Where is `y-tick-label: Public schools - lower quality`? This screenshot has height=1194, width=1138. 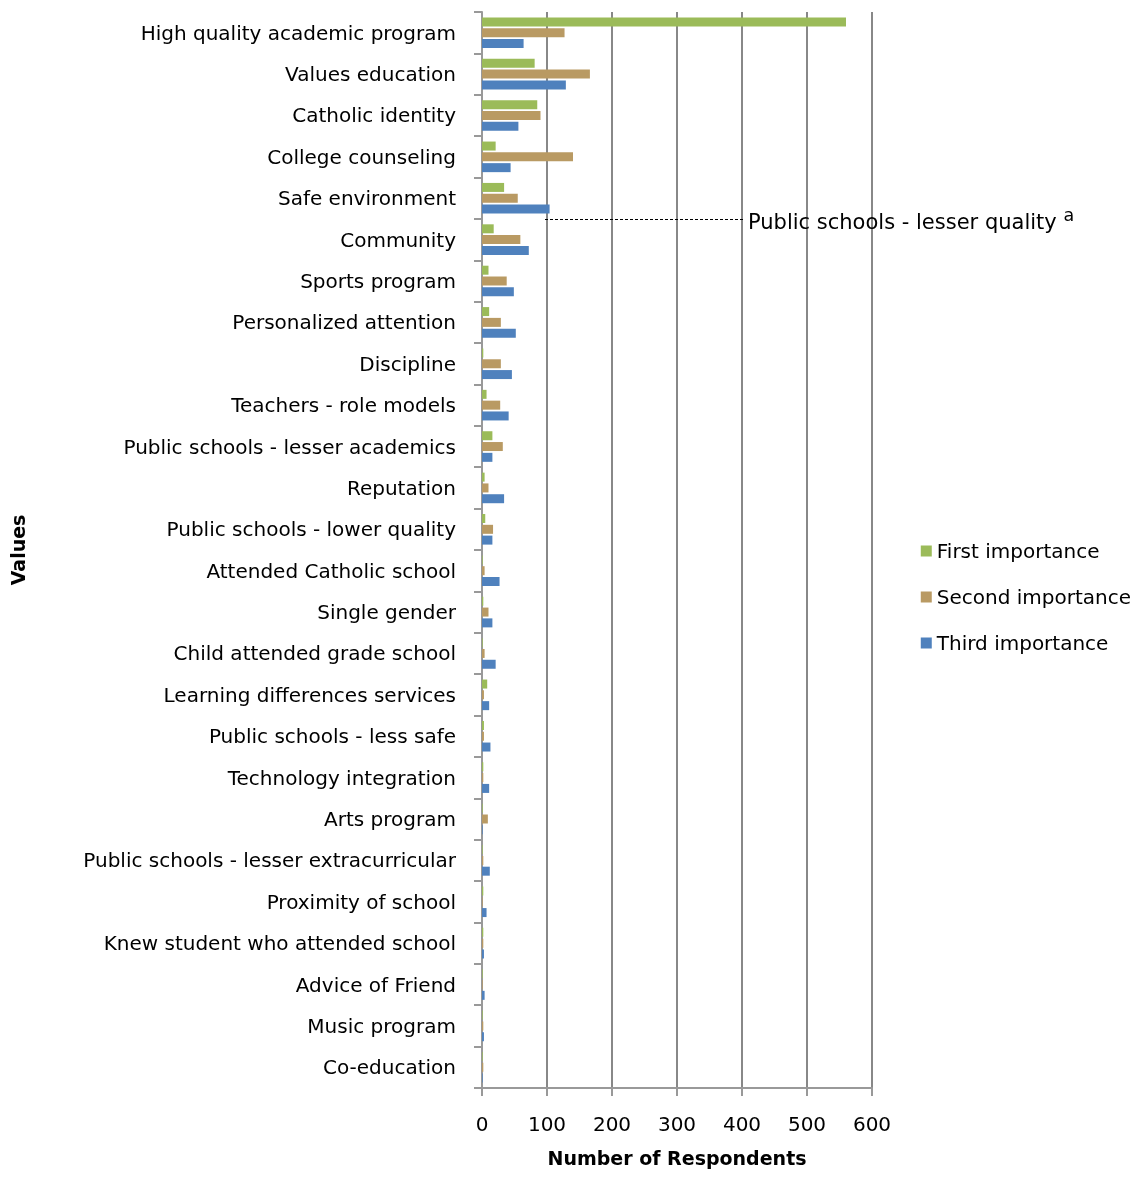
y-tick-label: Public schools - lower quality is located at coordinates (311, 529).